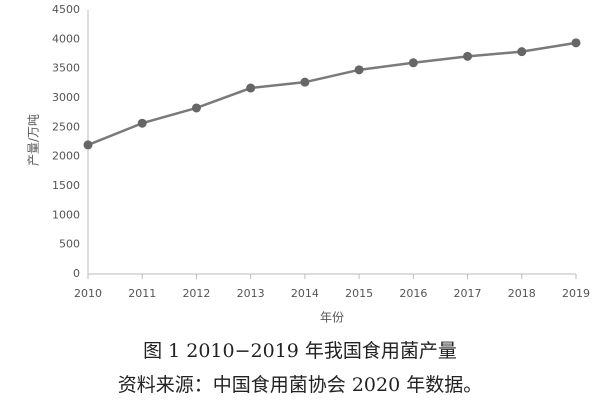 This screenshot has width=600, height=402. What do you see at coordinates (142, 293) in the screenshot?
I see `x-tick-label: 2011` at bounding box center [142, 293].